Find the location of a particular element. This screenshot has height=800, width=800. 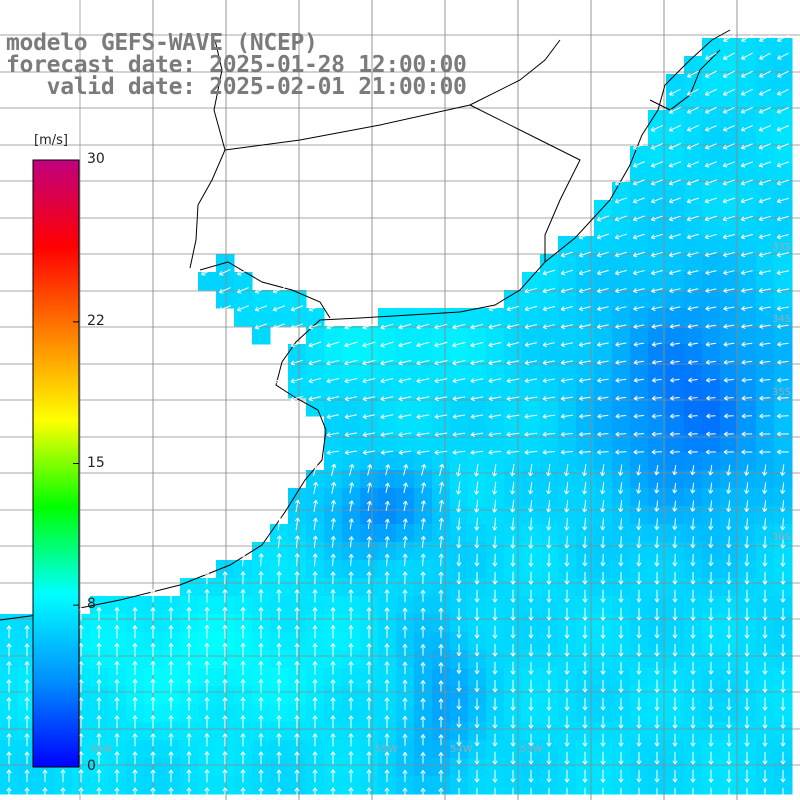

estuary-shore is located at coordinates (265, 290).